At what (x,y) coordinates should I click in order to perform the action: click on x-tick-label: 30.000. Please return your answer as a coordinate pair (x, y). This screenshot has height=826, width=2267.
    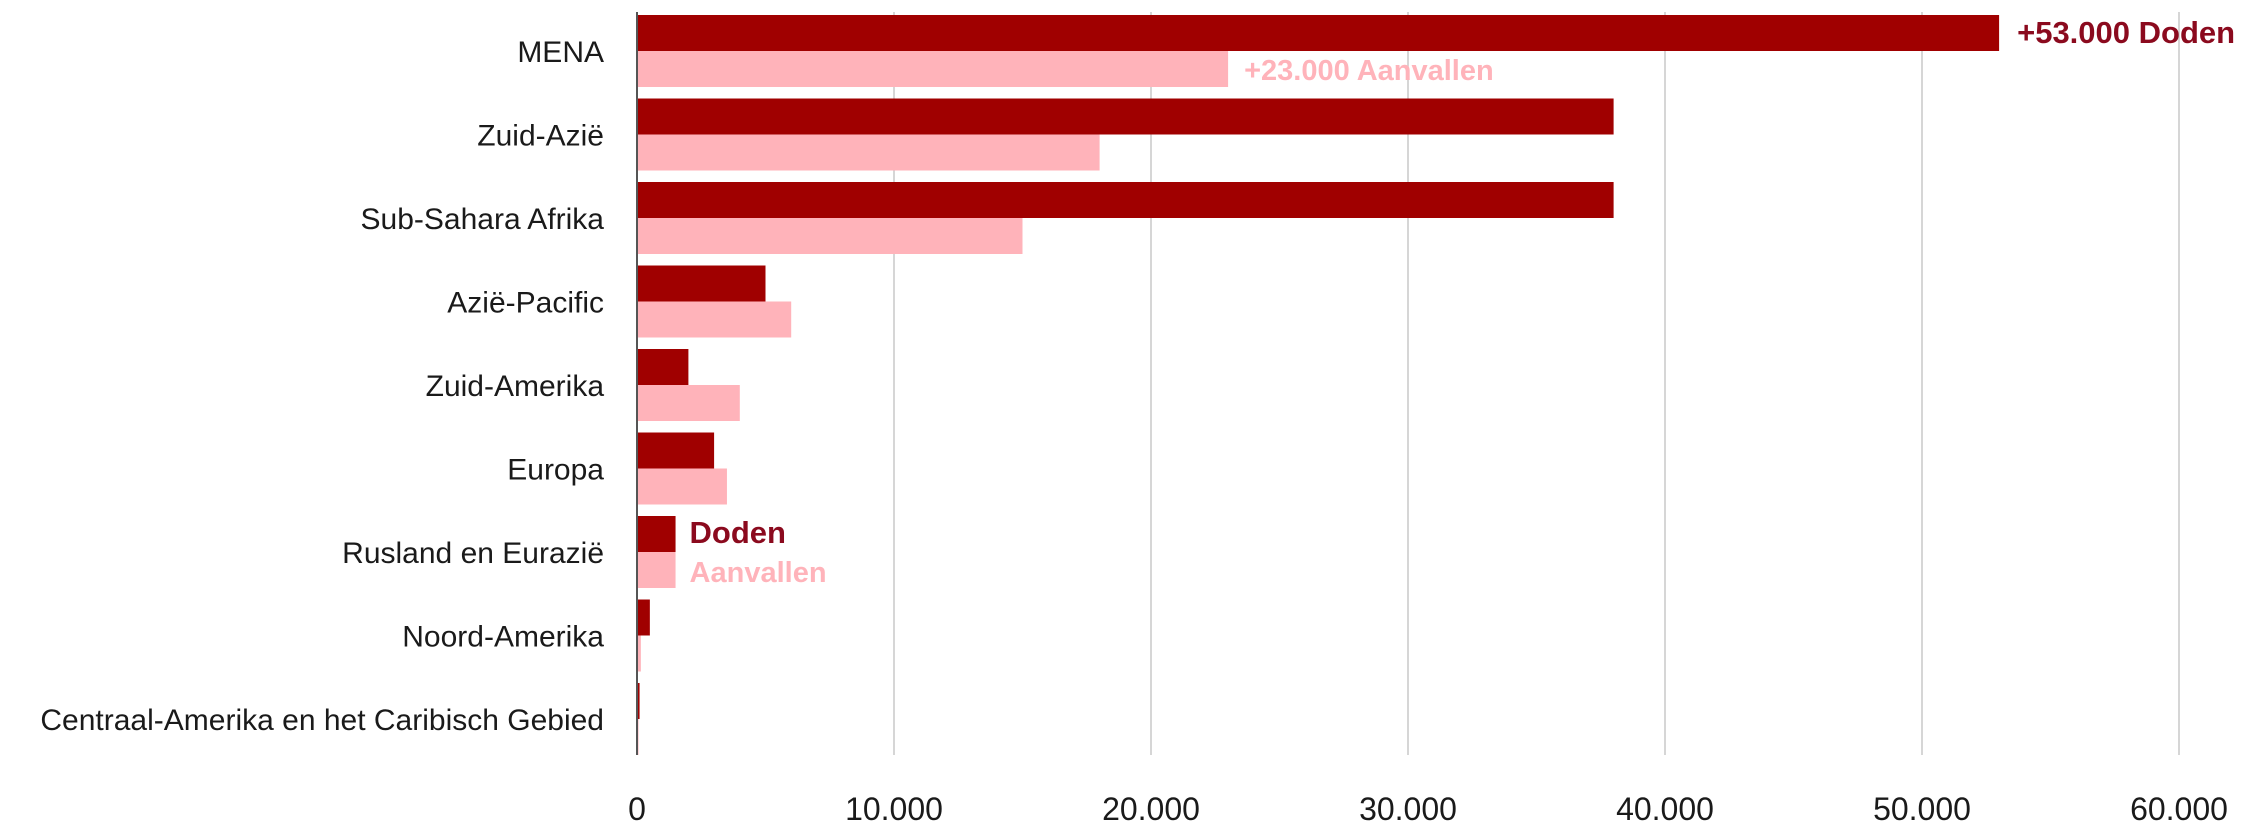
    Looking at the image, I should click on (1408, 808).